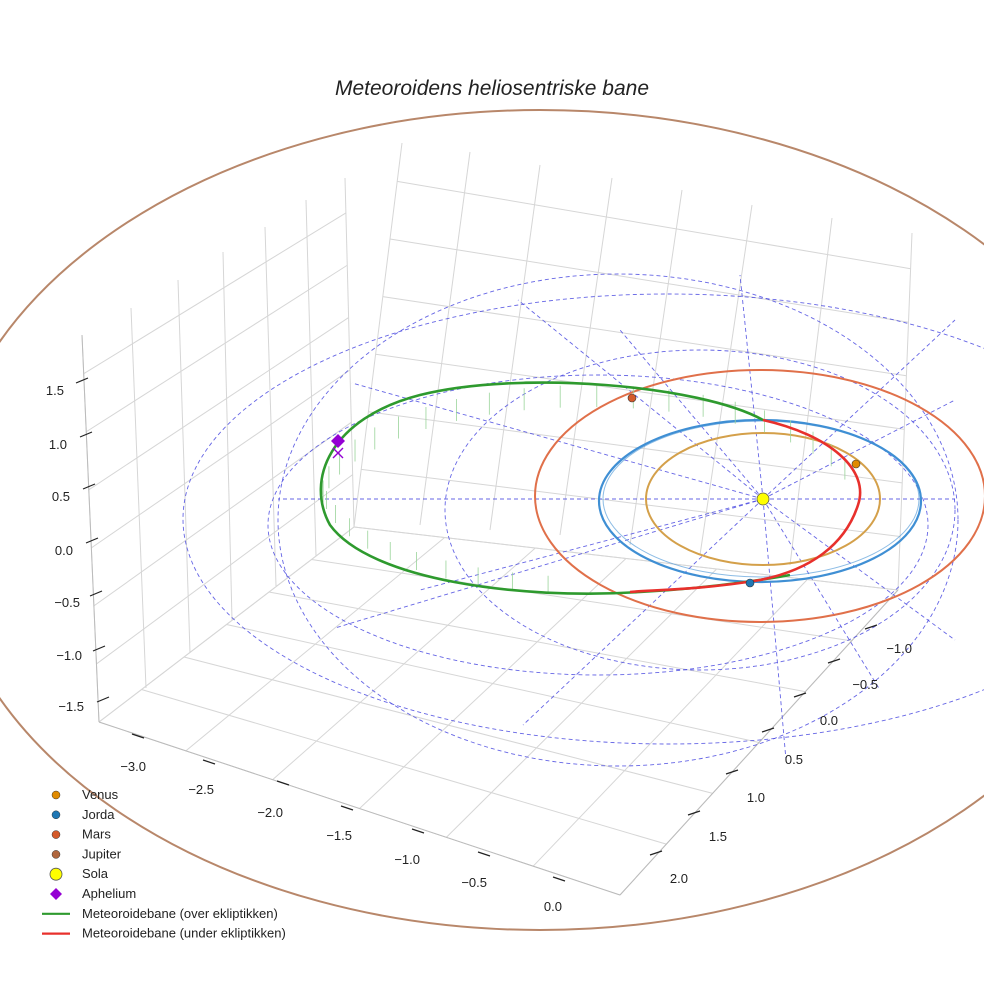  Describe the element at coordinates (756, 797) in the screenshot. I see `y-tick-label: 1.0` at that location.